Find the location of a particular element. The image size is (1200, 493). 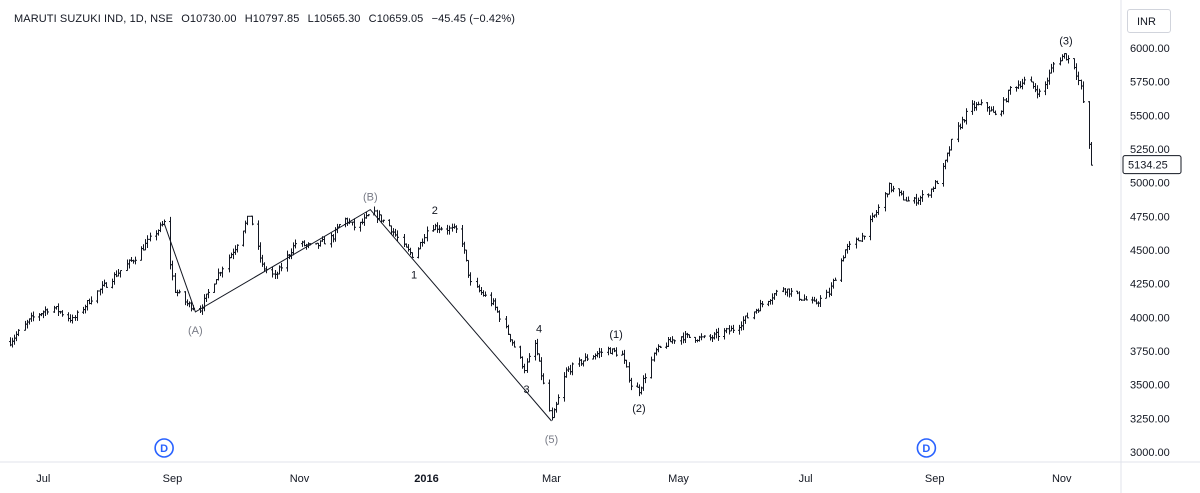

price-tick-label: 4250.00 is located at coordinates (1150, 285).